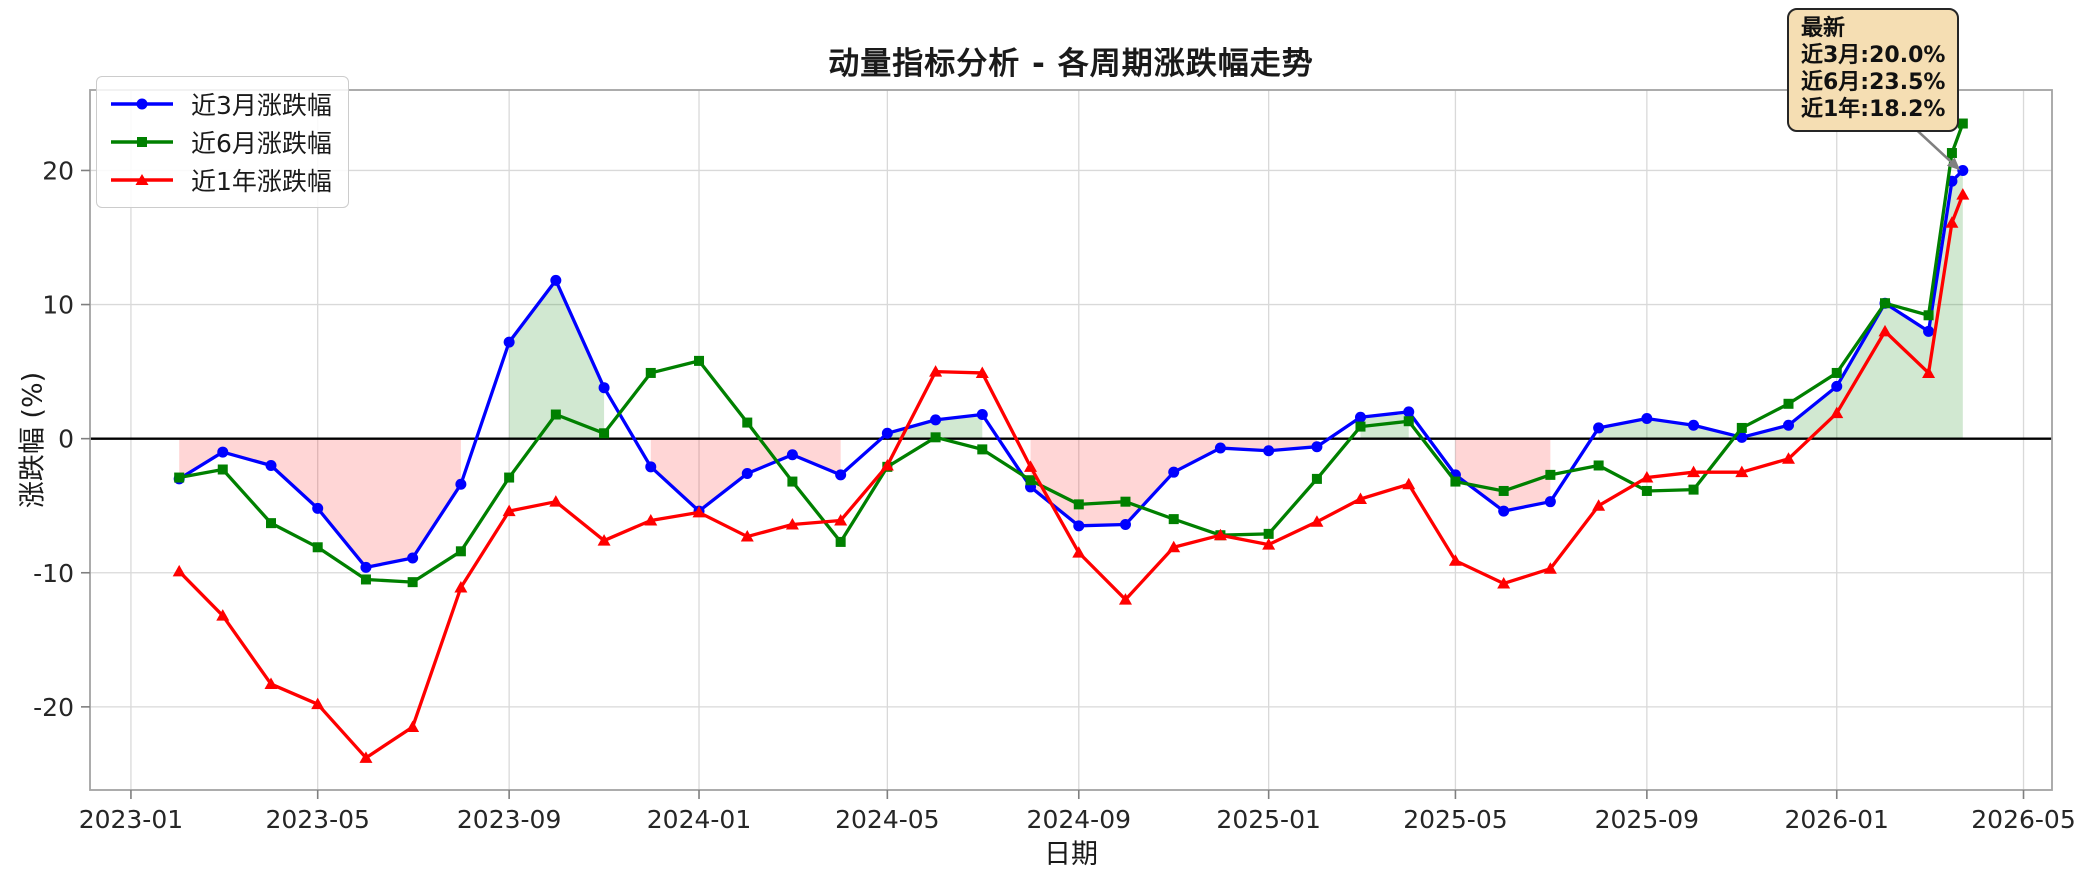 Image resolution: width=2079 pixels, height=873 pixels. I want to click on x-tick-label: 2026-01, so click(1837, 819).